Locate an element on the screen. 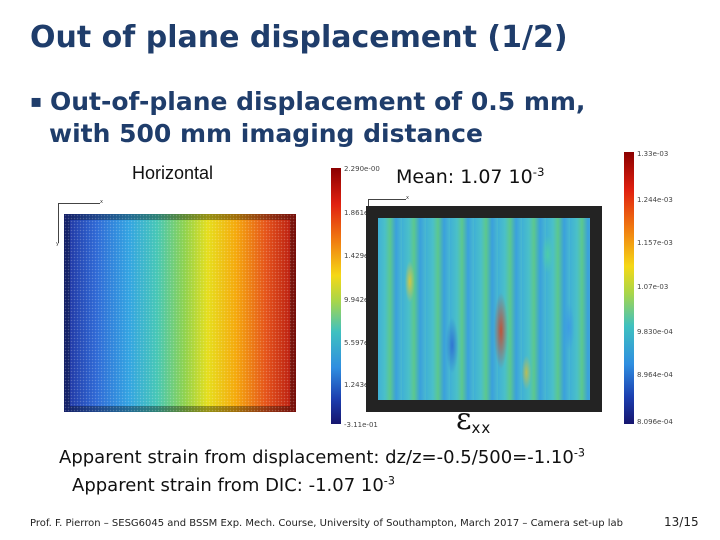 The width and height of the screenshot is (720, 540). mean-label: Mean: 1.07 10-3 is located at coordinates (470, 177).